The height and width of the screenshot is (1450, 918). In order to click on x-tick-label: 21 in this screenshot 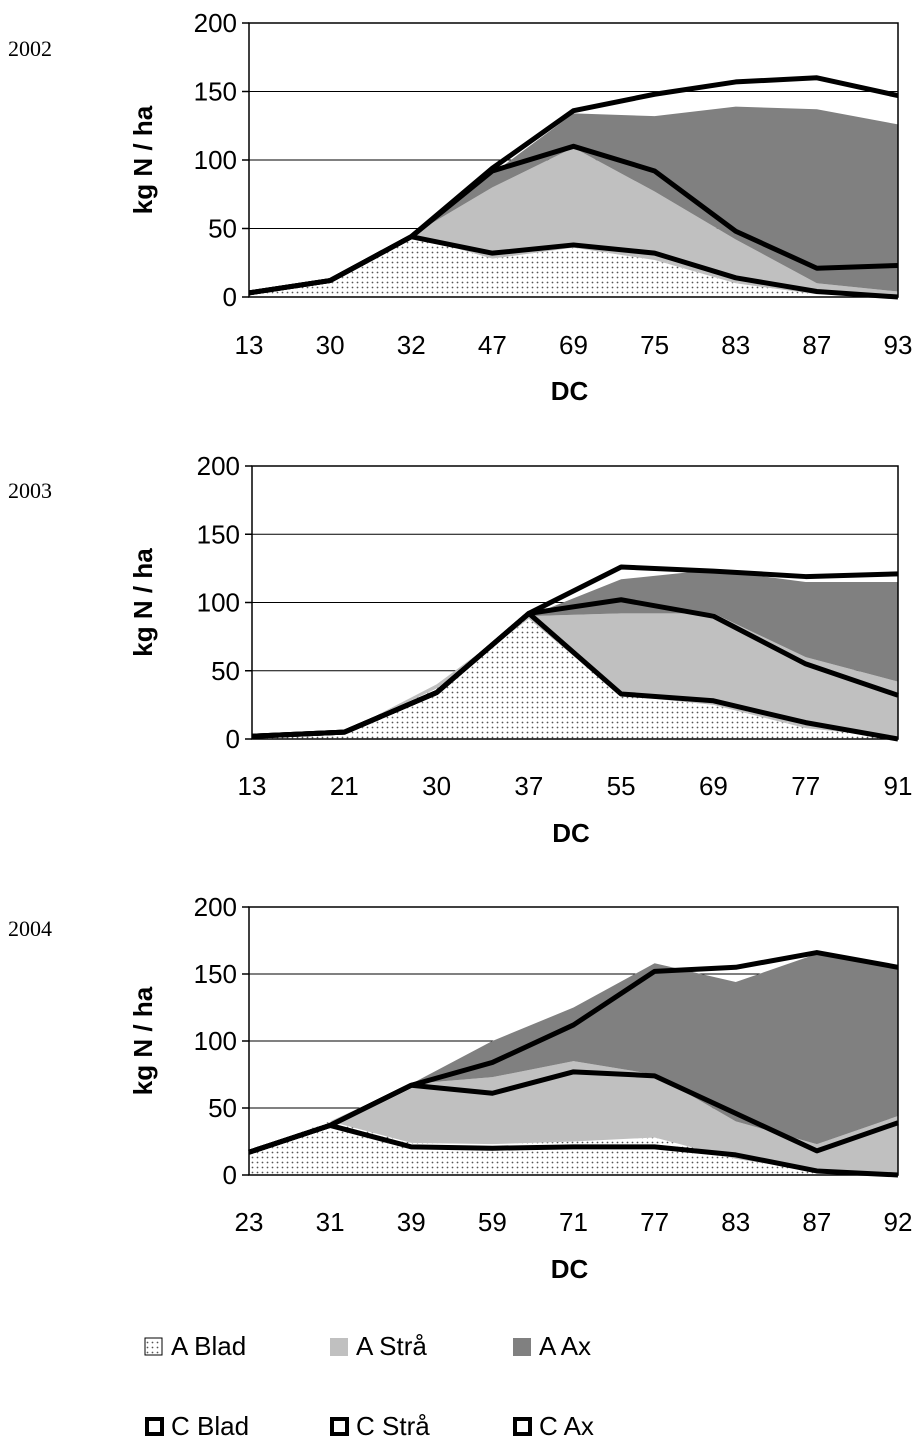, I will do `click(344, 786)`.